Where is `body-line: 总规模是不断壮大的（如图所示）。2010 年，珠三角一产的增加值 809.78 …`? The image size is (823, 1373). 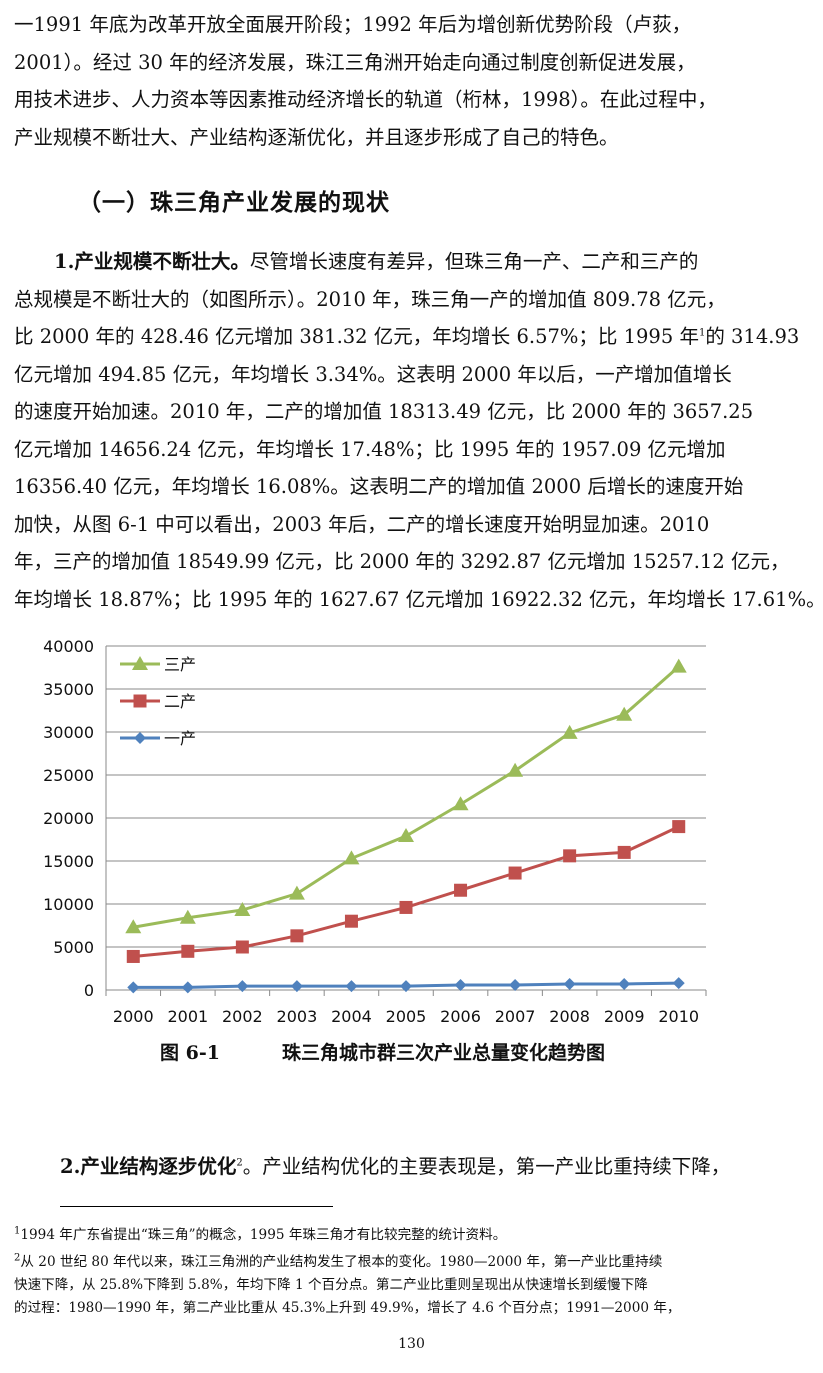
body-line: 总规模是不断壮大的（如图所示）。2010 年，珠三角一产的增加值 809.78 … is located at coordinates (370, 299).